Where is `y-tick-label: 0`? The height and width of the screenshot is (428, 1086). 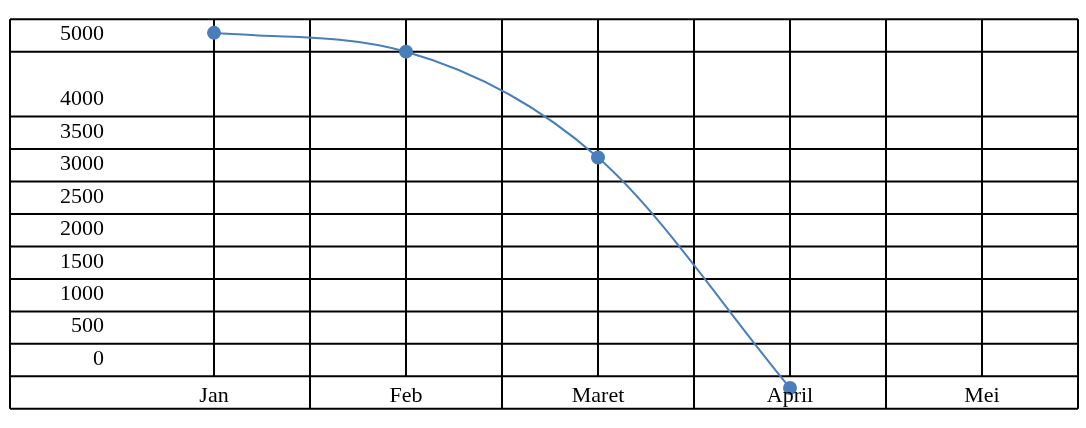 y-tick-label: 0 is located at coordinates (98, 357).